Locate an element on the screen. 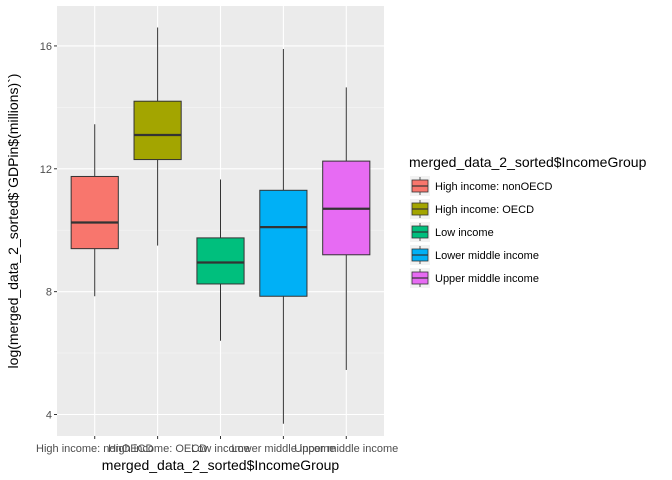 The height and width of the screenshot is (480, 672). y-tick-label: 4 is located at coordinates (49, 416).